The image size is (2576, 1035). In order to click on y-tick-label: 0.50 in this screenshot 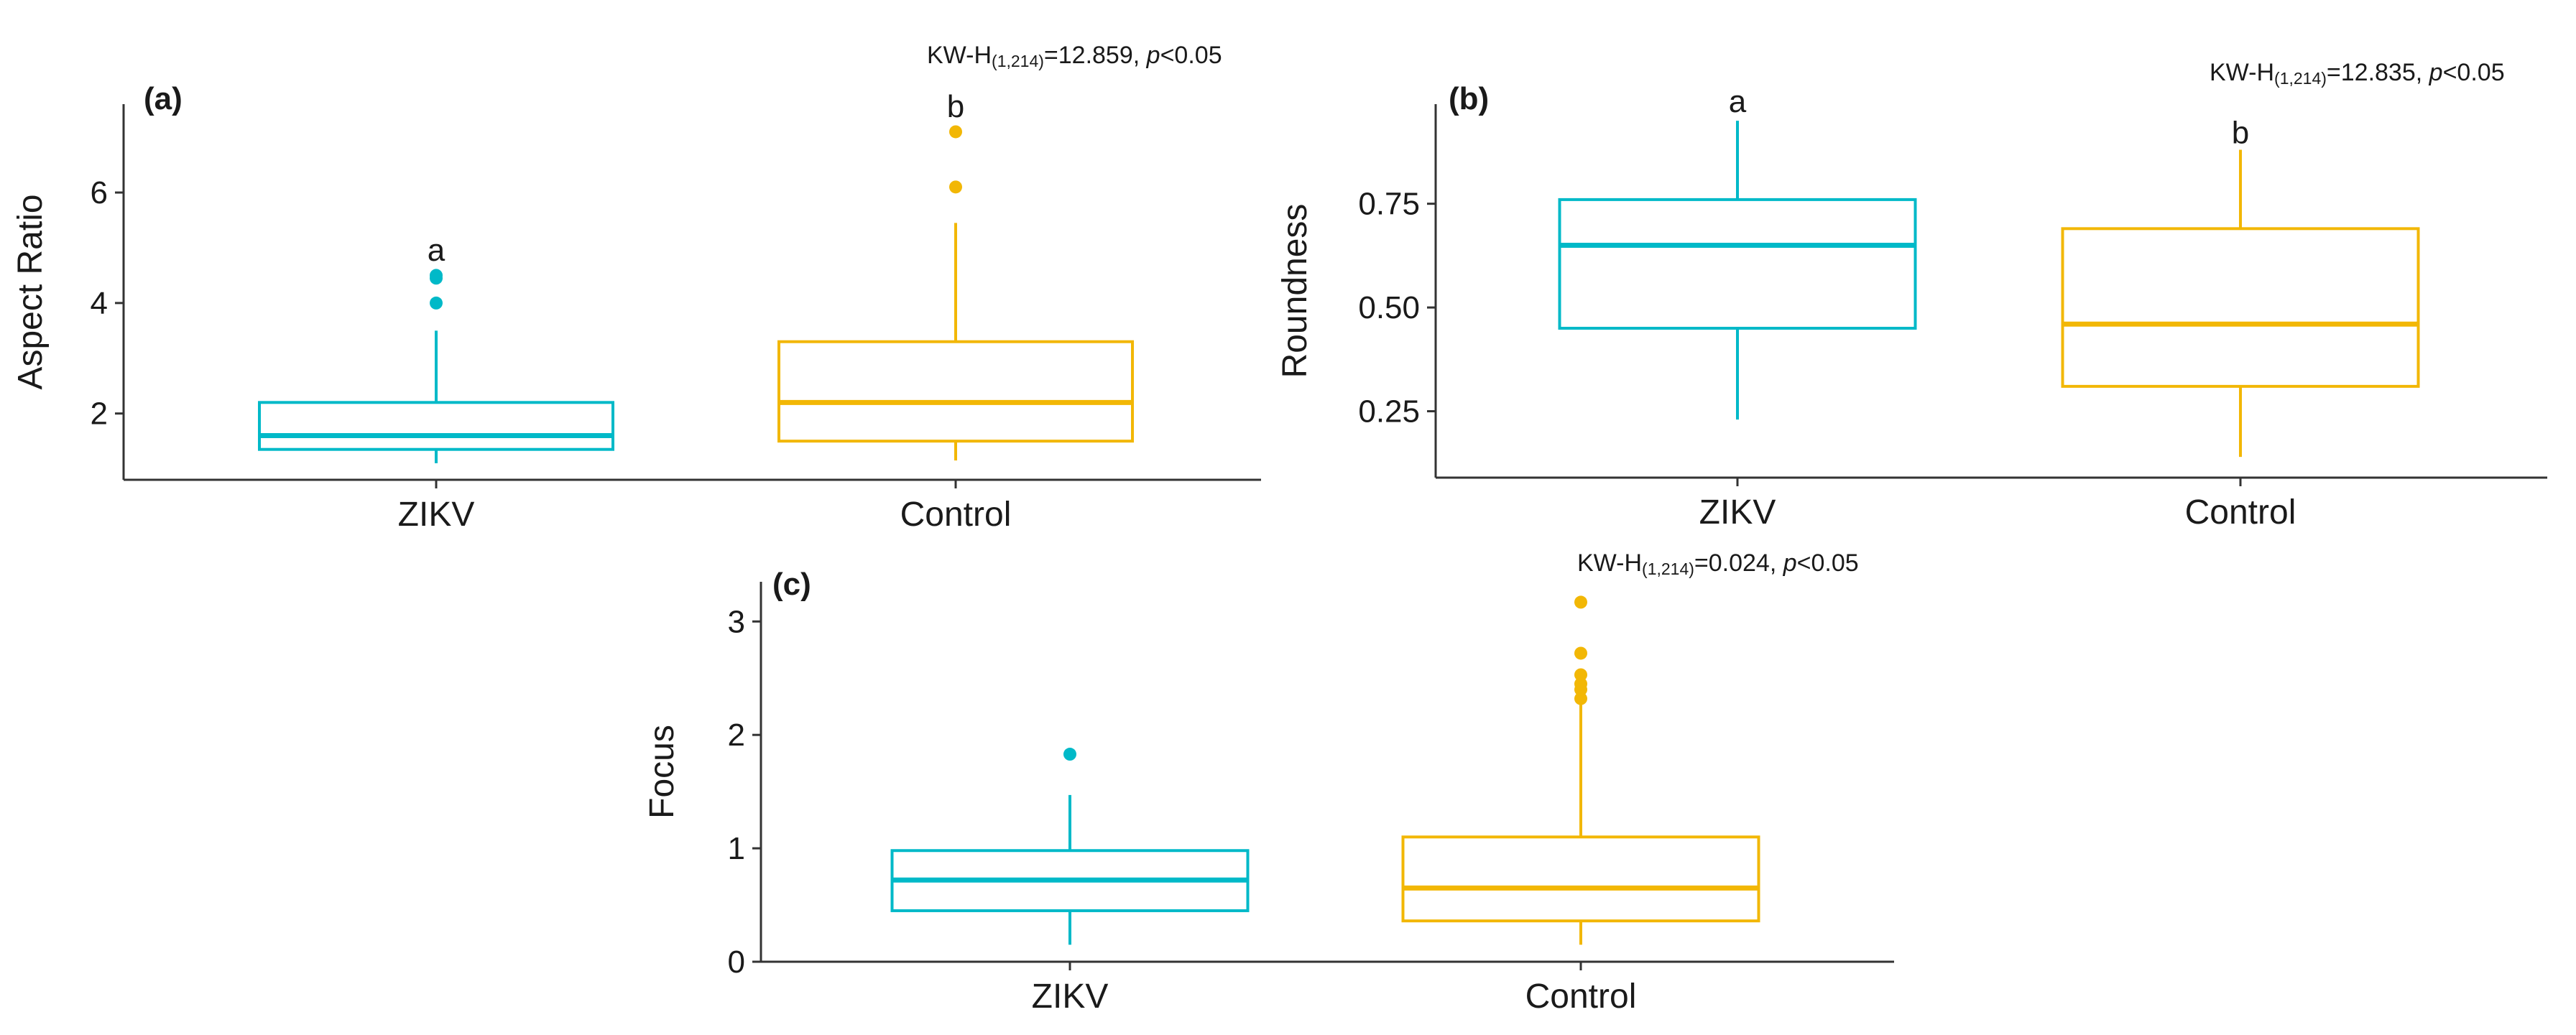, I will do `click(1389, 307)`.